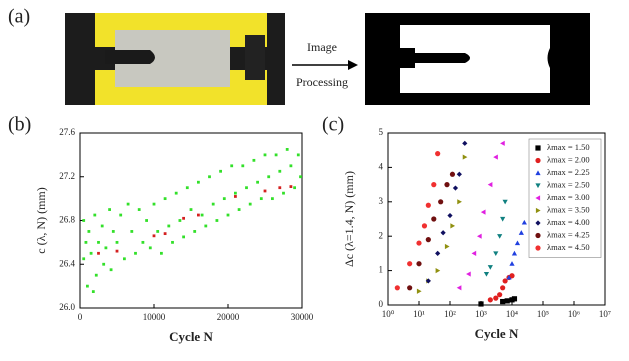 This screenshot has height=361, width=629. Describe the element at coordinates (67, 307) in the screenshot. I see `y-tick-label: 26.0` at that location.